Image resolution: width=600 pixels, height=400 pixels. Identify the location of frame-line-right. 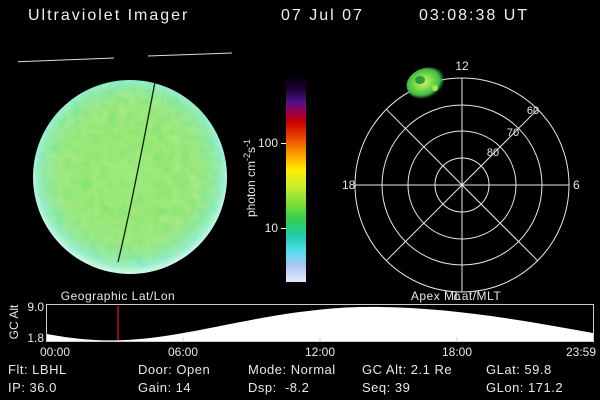
(190, 54).